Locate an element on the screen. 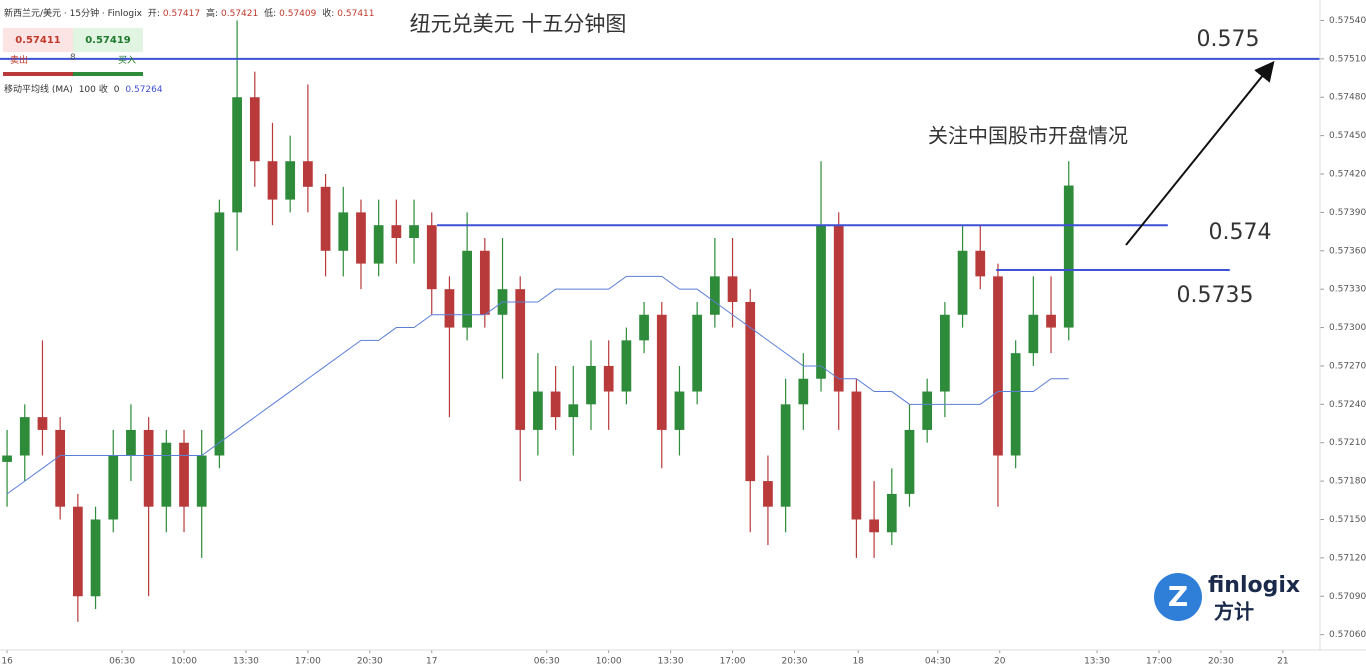 The image size is (1366, 670). x-tick-label: 04:30 is located at coordinates (938, 662).